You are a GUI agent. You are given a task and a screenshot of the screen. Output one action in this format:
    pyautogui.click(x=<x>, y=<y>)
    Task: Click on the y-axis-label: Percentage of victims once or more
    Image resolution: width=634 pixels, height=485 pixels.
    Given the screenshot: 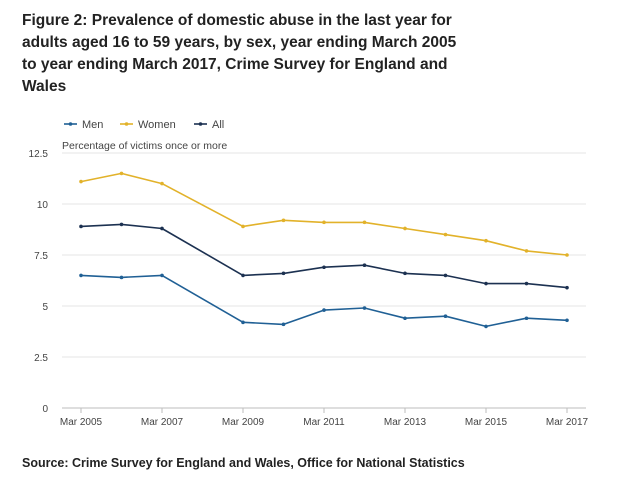 What is the action you would take?
    pyautogui.click(x=144, y=146)
    